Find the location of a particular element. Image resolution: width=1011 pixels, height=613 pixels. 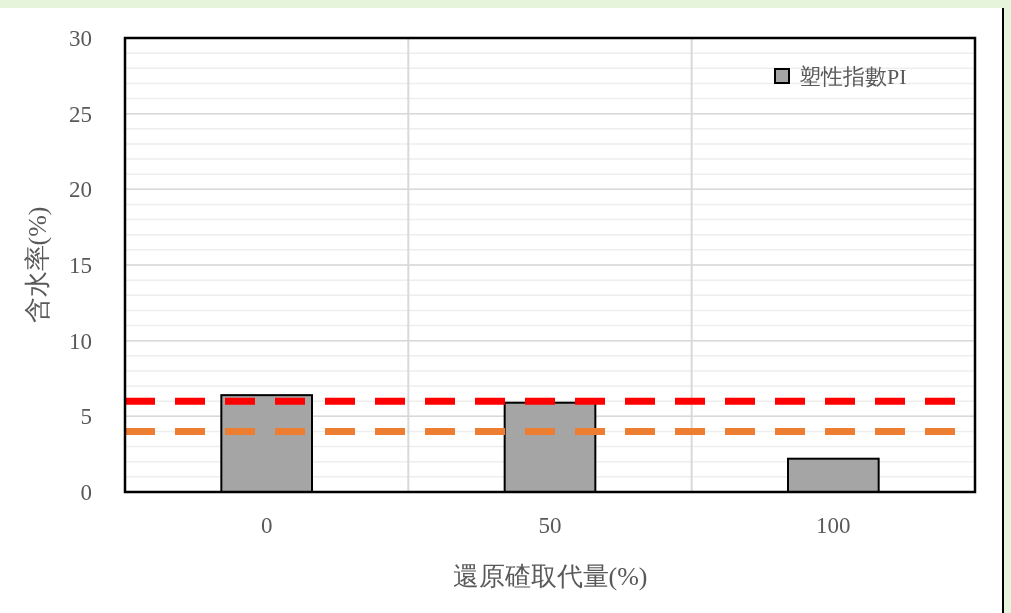

y-tick-label: 20 is located at coordinates (80, 190).